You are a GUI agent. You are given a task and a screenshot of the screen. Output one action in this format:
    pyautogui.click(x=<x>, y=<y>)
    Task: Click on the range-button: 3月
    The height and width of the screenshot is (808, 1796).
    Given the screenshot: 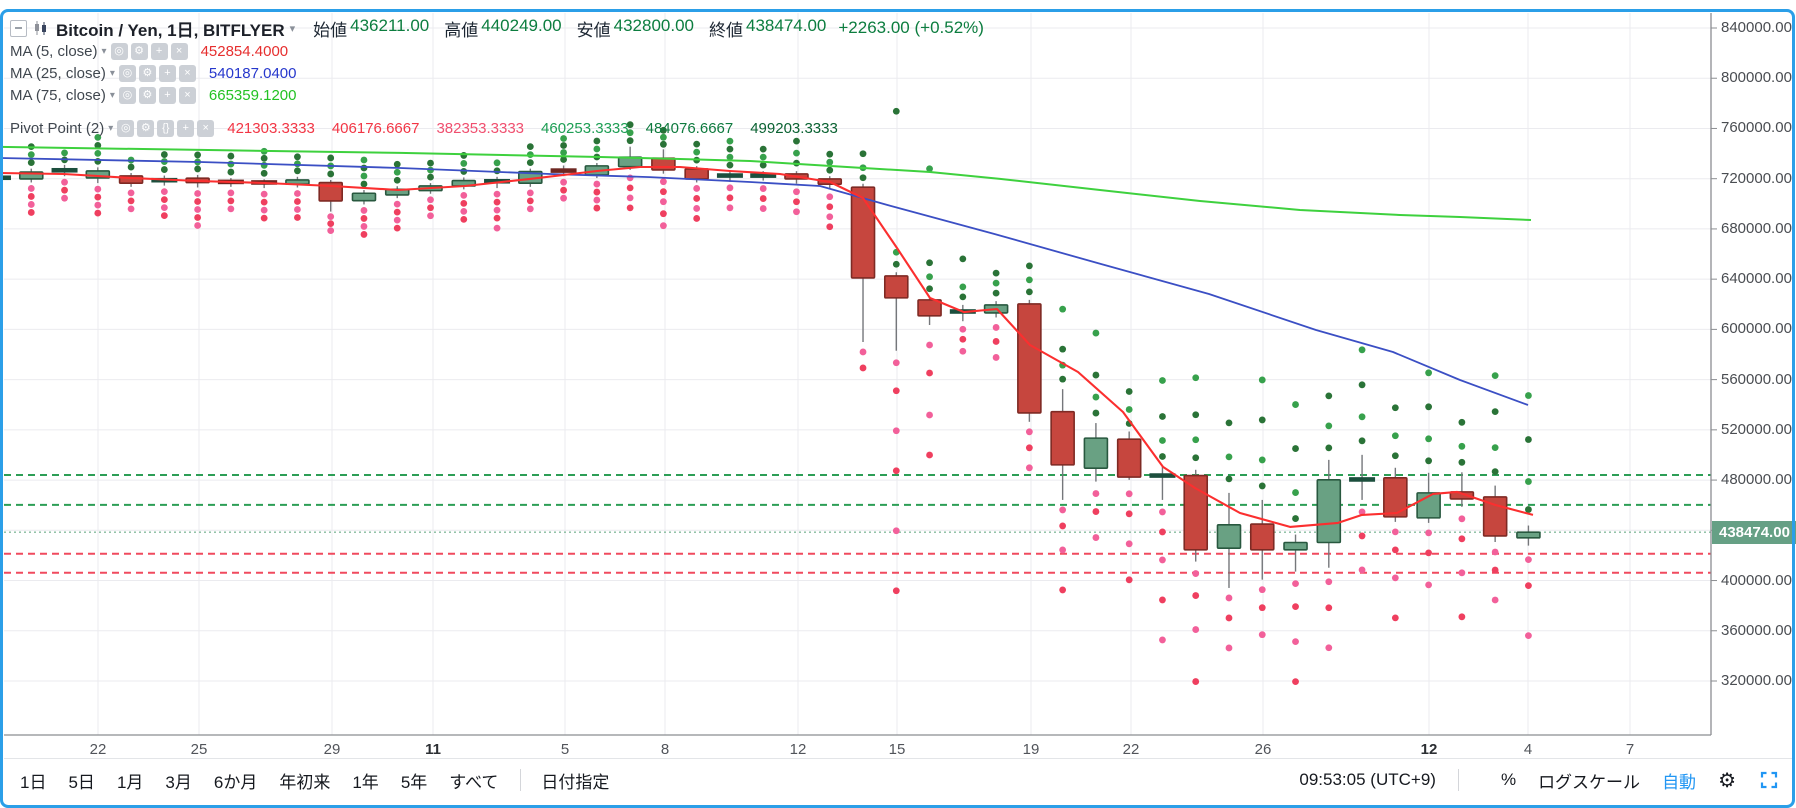 What is the action you would take?
    pyautogui.click(x=178, y=782)
    